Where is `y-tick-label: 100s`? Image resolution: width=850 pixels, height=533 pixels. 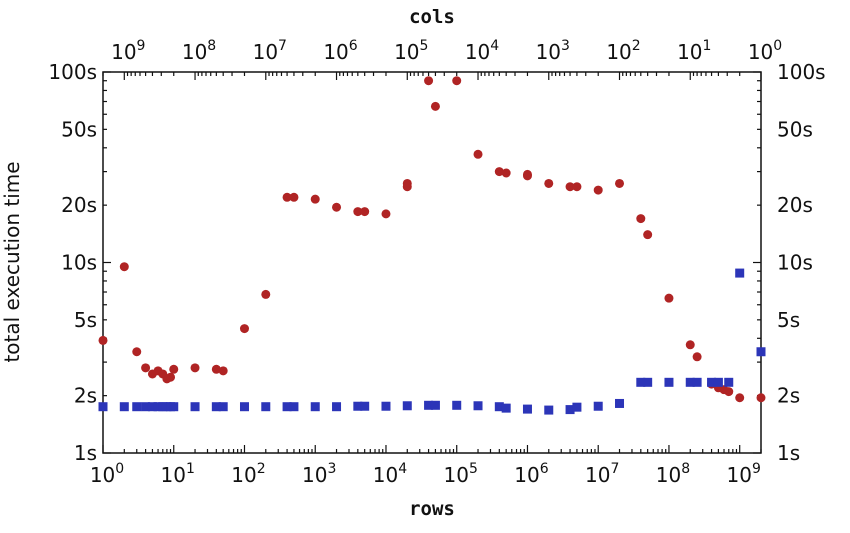
y-tick-label: 100s is located at coordinates (72, 72).